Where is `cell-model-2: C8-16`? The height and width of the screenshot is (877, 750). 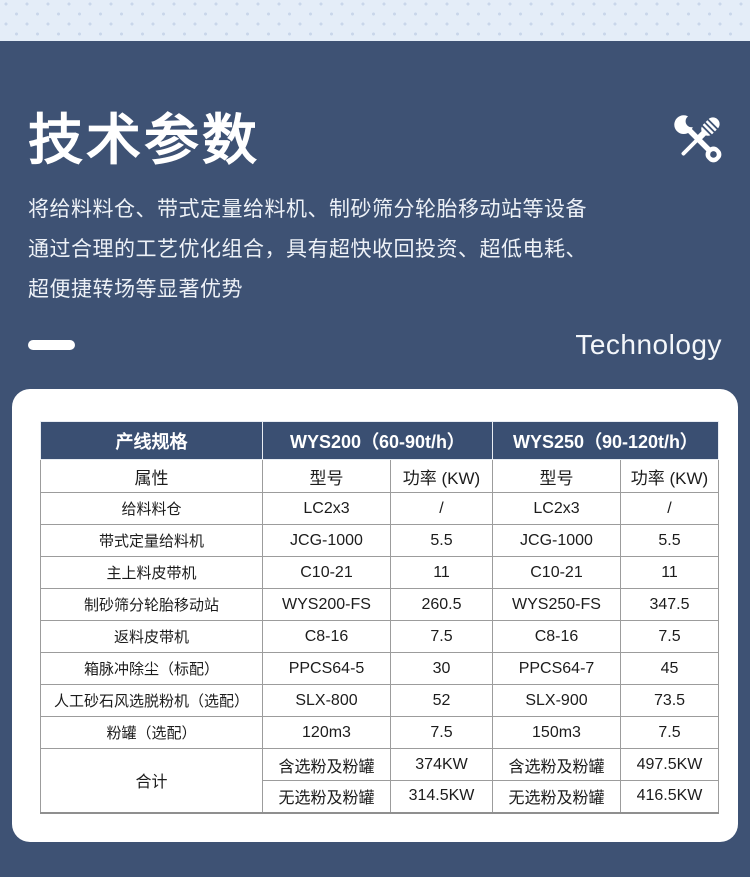
cell-model-2: C8-16 is located at coordinates (556, 636).